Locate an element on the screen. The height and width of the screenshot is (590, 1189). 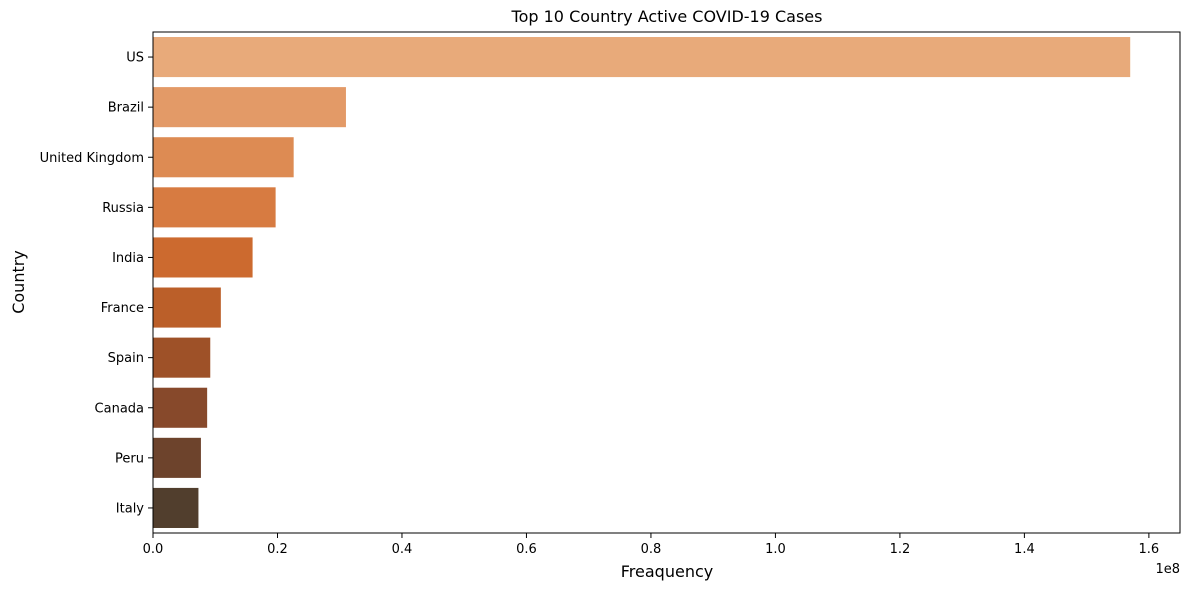
y-tick-label: Spain is located at coordinates (126, 358).